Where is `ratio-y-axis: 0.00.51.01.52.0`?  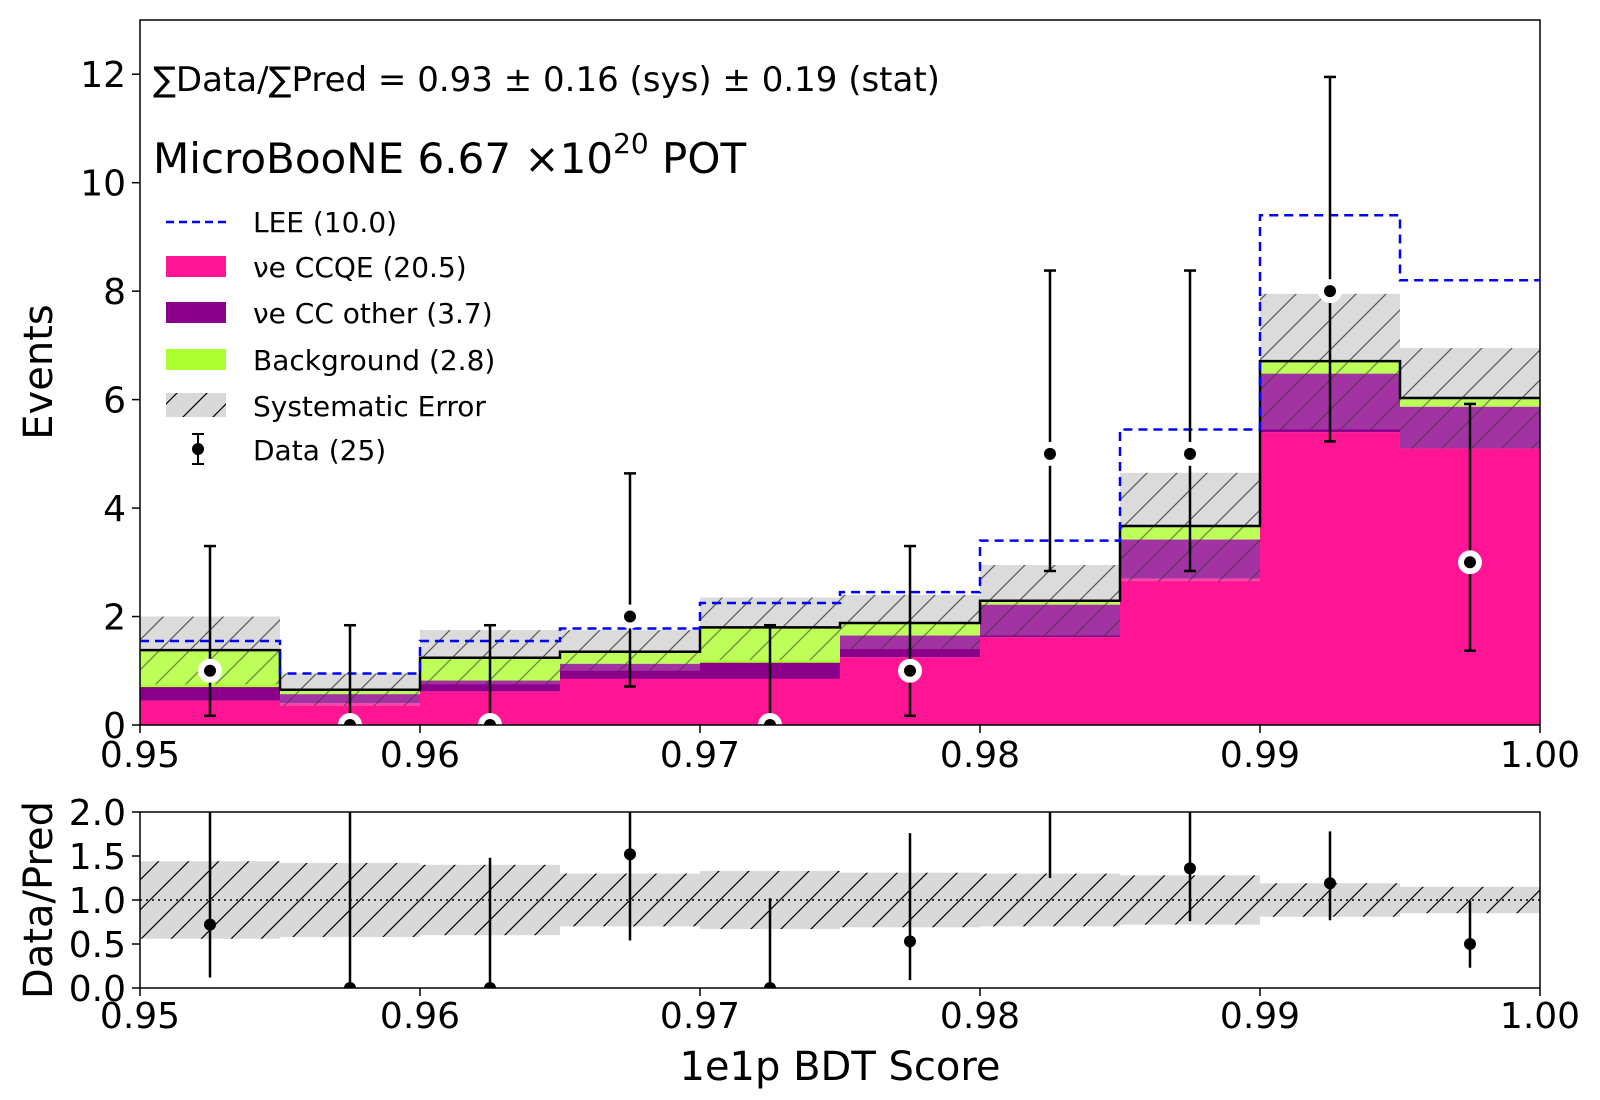
ratio-y-axis: 0.00.51.01.52.0 is located at coordinates (104, 901).